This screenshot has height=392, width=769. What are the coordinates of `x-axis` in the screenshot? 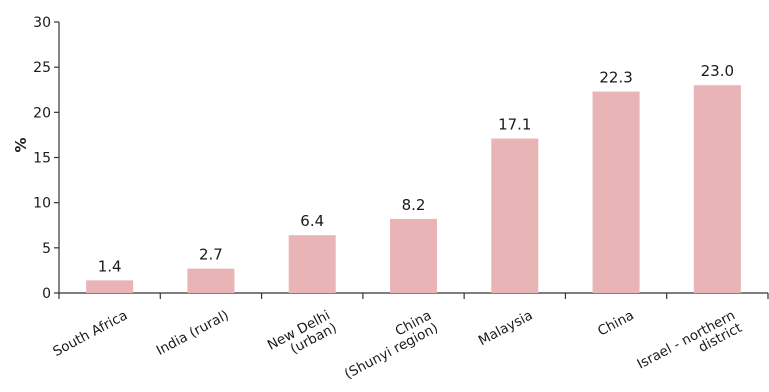 It's located at (413, 295).